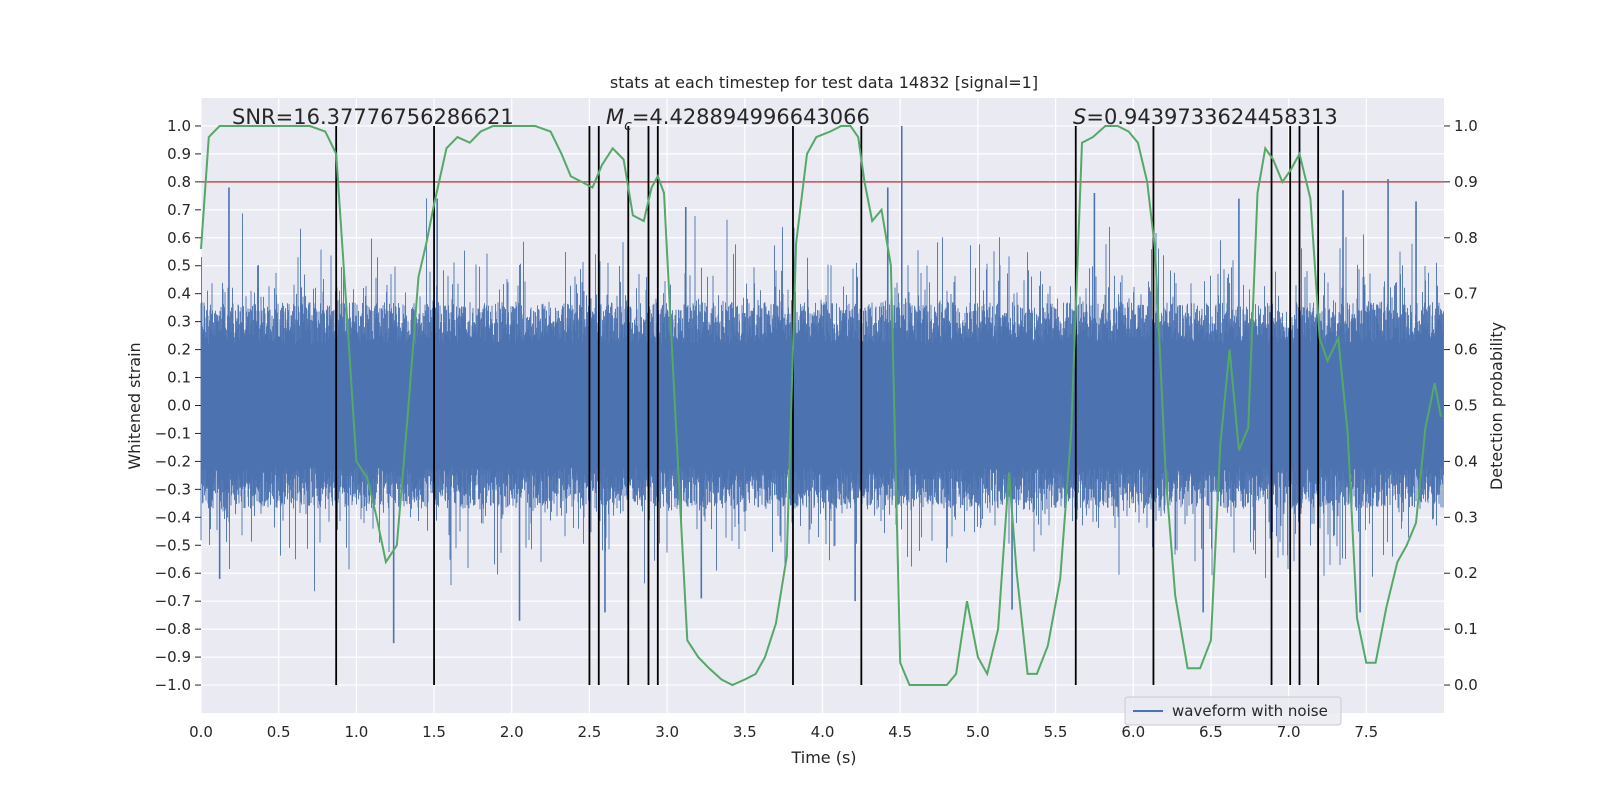 The image size is (1600, 800). What do you see at coordinates (173, 461) in the screenshot?
I see `y-tick-label: −0.2` at bounding box center [173, 461].